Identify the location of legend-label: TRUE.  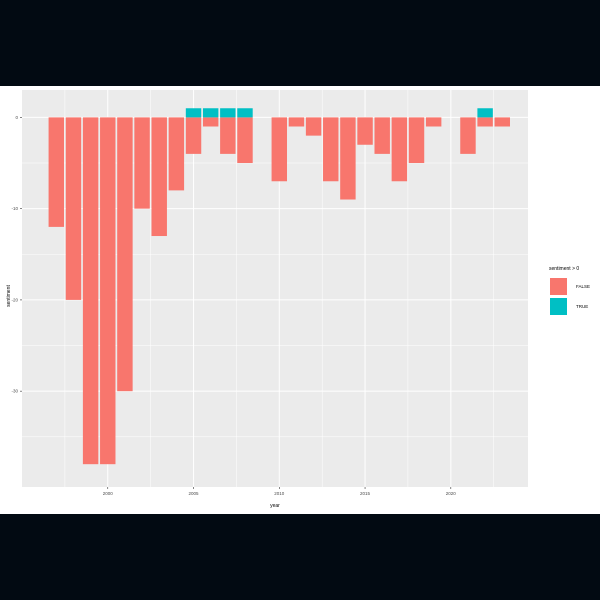
(582, 306).